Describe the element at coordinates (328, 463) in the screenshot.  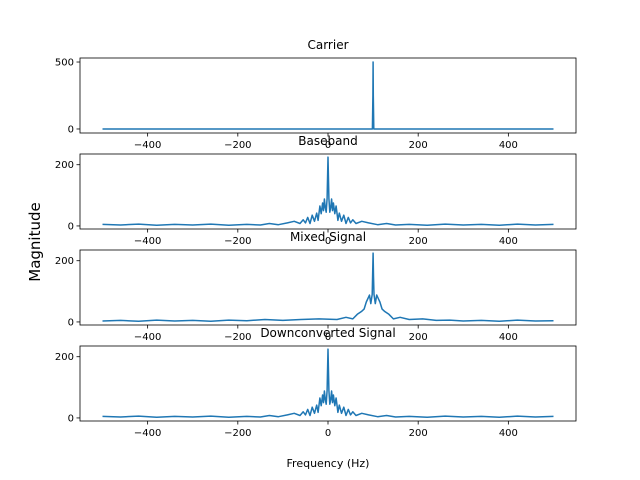
I see `figure-xlabel: Frequency (Hz)` at that location.